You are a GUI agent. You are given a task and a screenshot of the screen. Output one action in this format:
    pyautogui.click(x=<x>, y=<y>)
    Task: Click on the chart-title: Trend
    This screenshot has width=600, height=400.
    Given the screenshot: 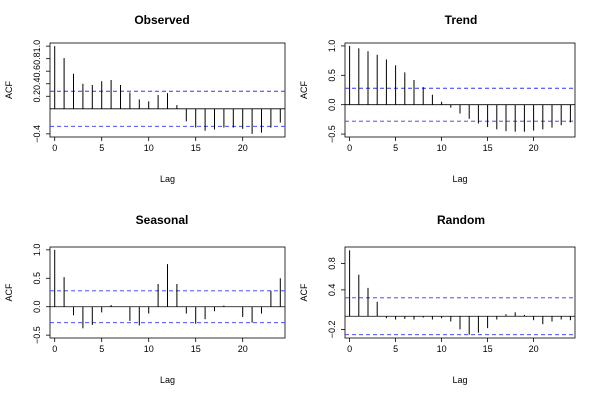 What is the action you would take?
    pyautogui.click(x=461, y=20)
    